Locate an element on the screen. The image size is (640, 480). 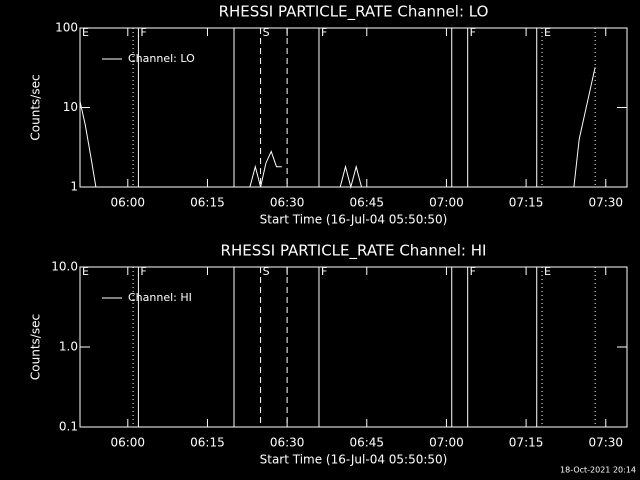
legend-label: Channel: HI is located at coordinates (160, 297).